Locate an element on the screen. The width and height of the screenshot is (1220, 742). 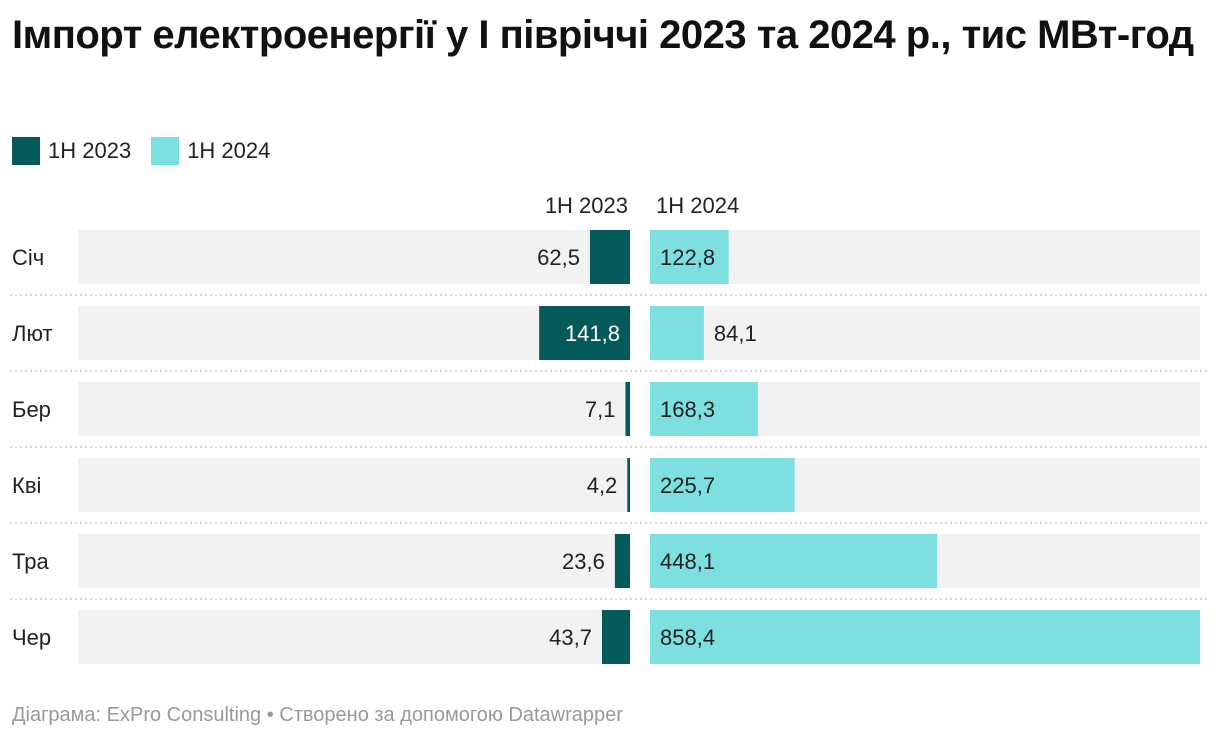
data-label-1h-2024: 122,8 is located at coordinates (687, 257).